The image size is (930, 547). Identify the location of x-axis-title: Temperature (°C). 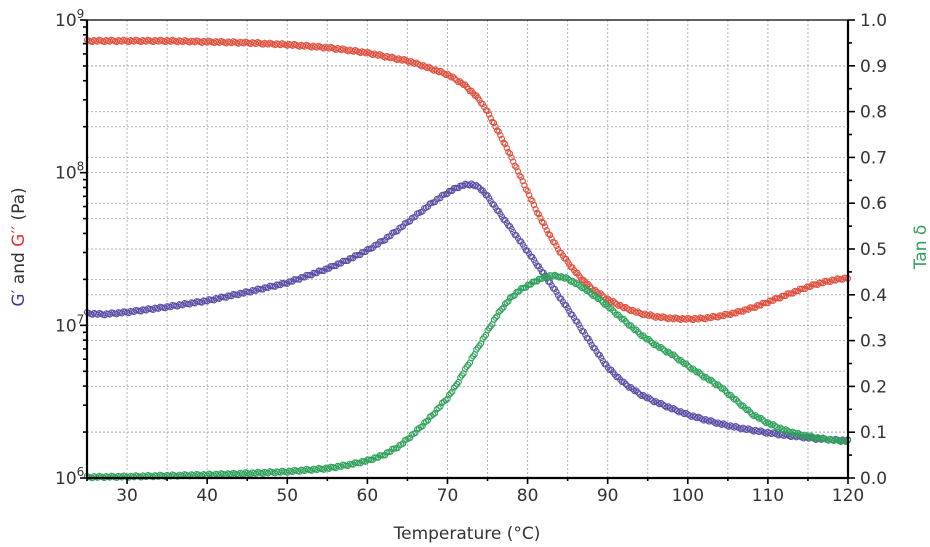
(467, 534).